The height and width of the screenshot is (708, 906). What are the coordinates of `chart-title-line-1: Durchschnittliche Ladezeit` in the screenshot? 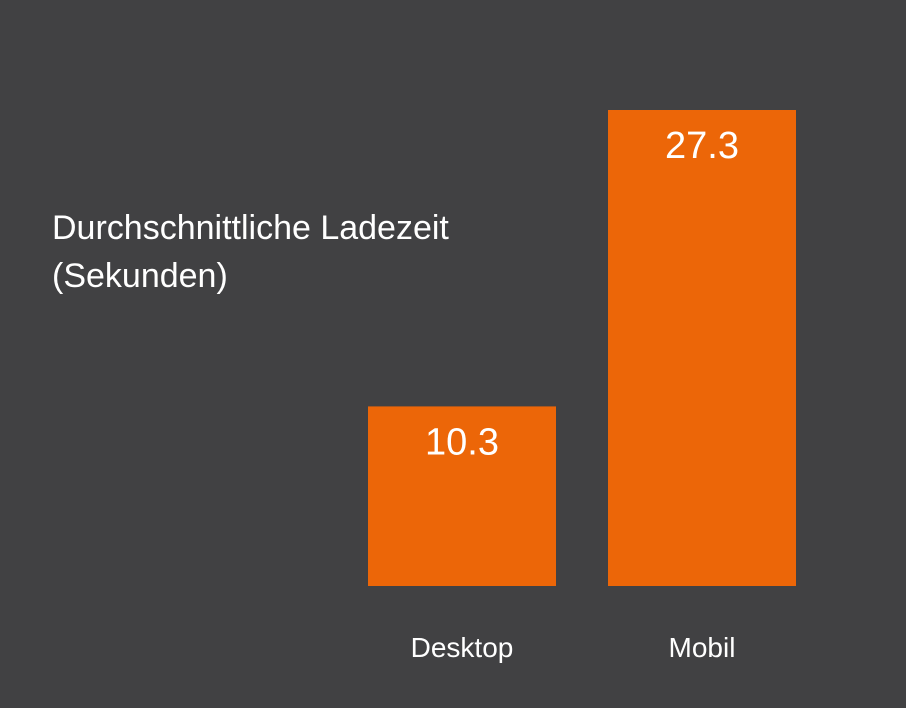 It's located at (250, 228).